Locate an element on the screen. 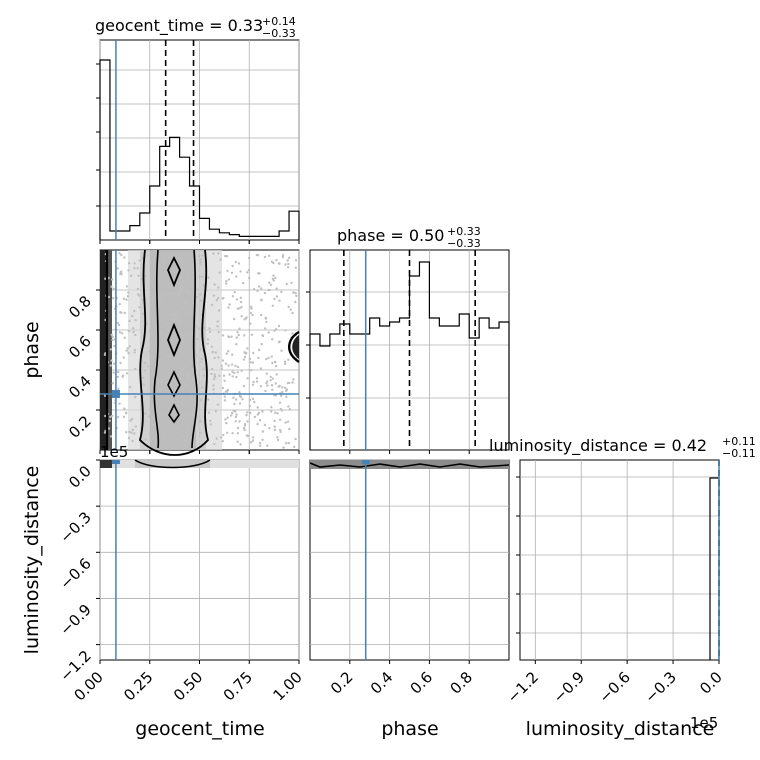 Image resolution: width=760 pixels, height=760 pixels. y-tick-label: −0.9 is located at coordinates (75, 620).